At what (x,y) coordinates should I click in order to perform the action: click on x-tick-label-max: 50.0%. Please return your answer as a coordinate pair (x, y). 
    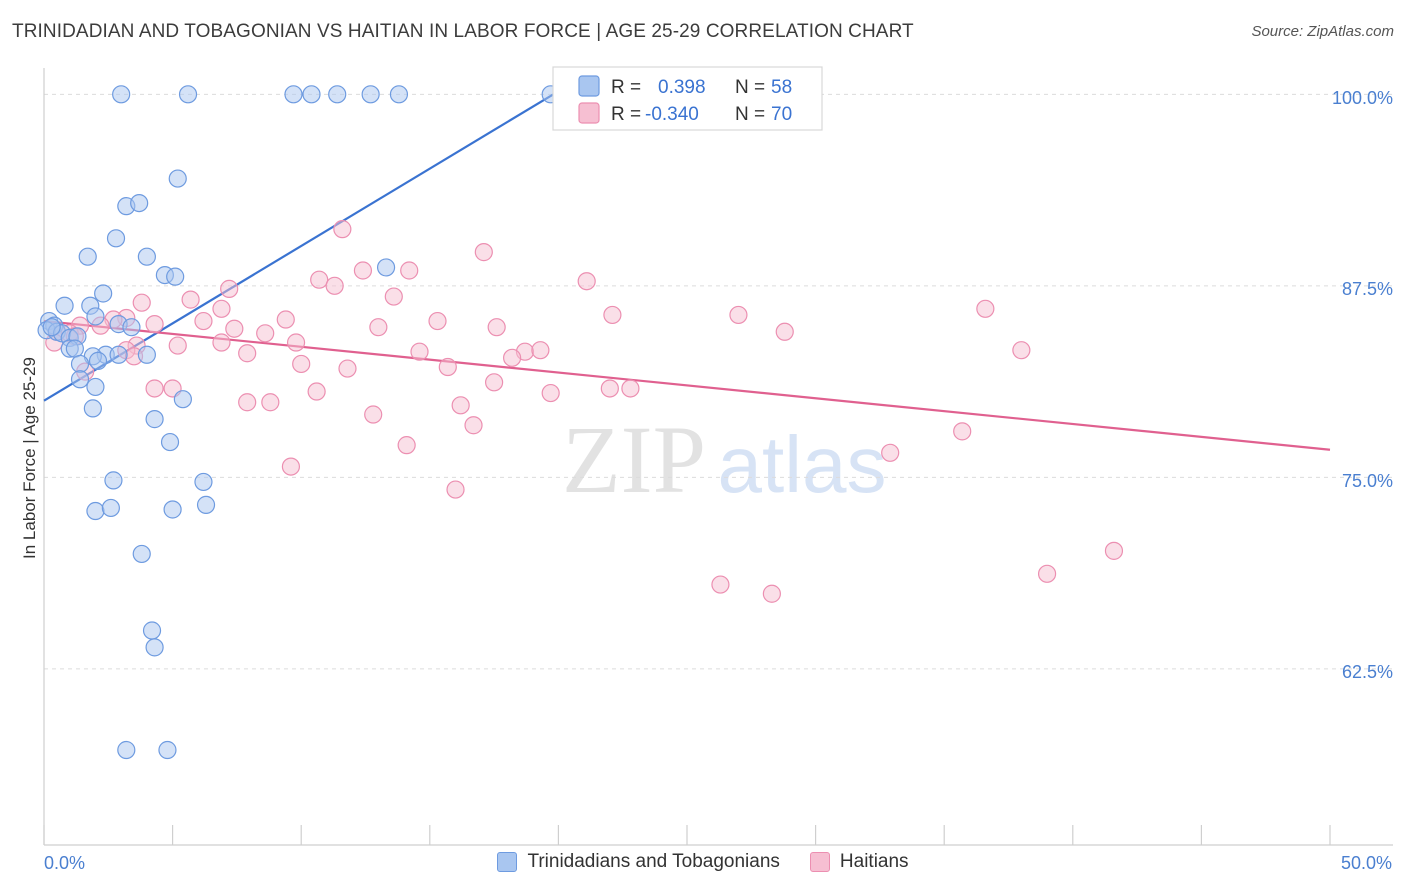
    Looking at the image, I should click on (1366, 863).